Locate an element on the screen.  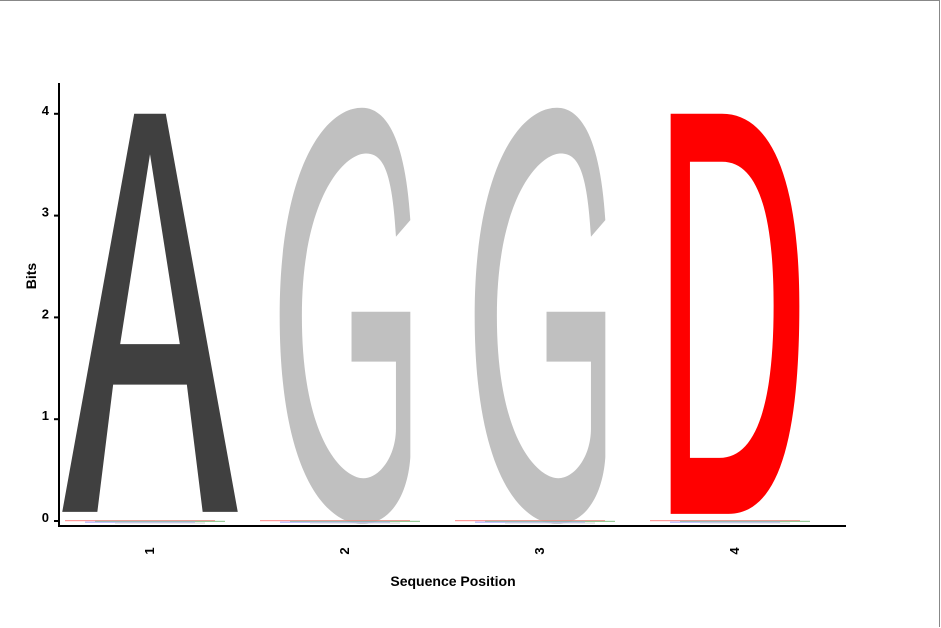
y-tick-label: 2 is located at coordinates (45, 313).